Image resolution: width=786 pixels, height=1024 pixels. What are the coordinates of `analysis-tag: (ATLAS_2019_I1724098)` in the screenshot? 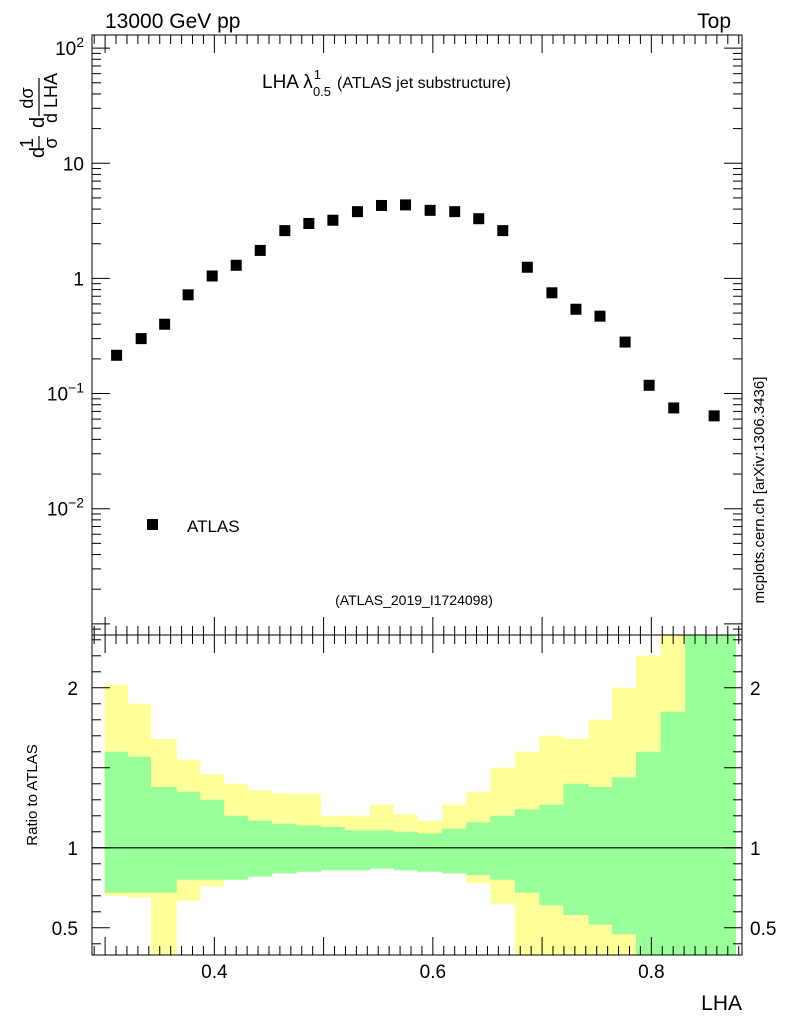 It's located at (414, 600).